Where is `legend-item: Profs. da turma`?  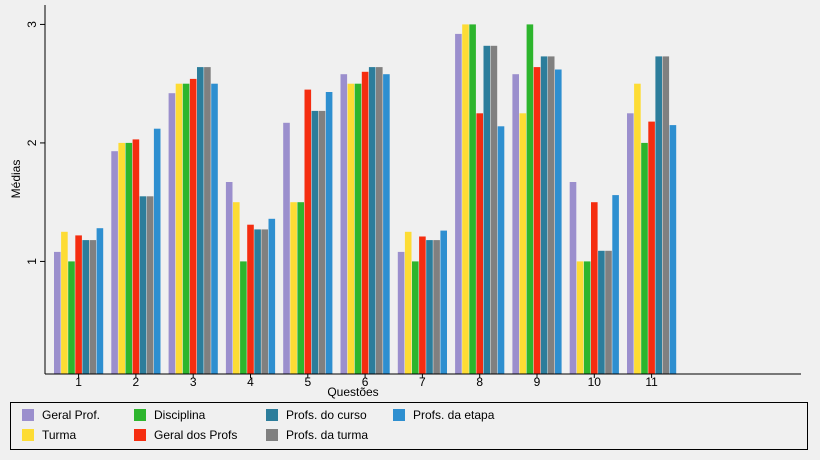 legend-item: Profs. da turma is located at coordinates (317, 435).